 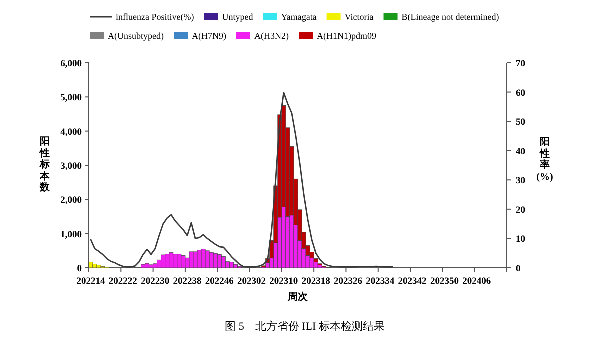 What do you see at coordinates (348, 282) in the screenshot?
I see `x-tick-label: 202326` at bounding box center [348, 282].